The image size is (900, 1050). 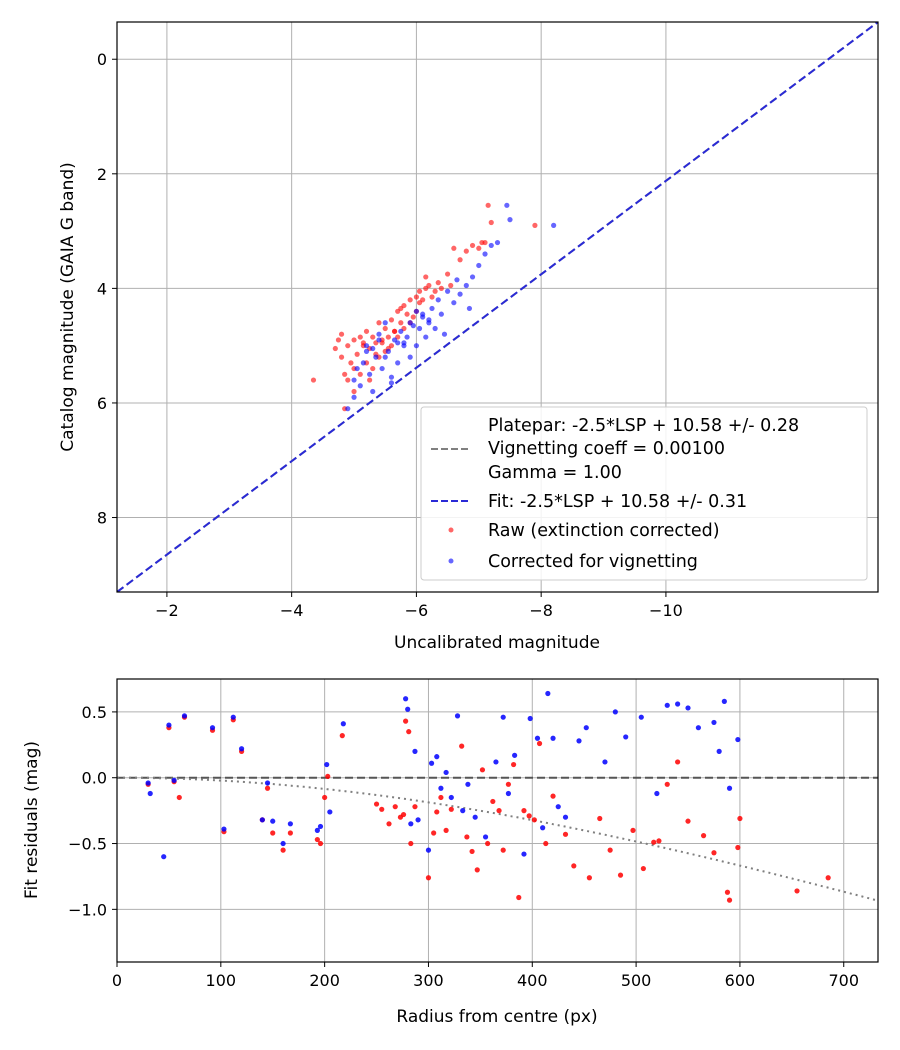 What do you see at coordinates (94, 712) in the screenshot?
I see `residual-y-tick-label: 0.5` at bounding box center [94, 712].